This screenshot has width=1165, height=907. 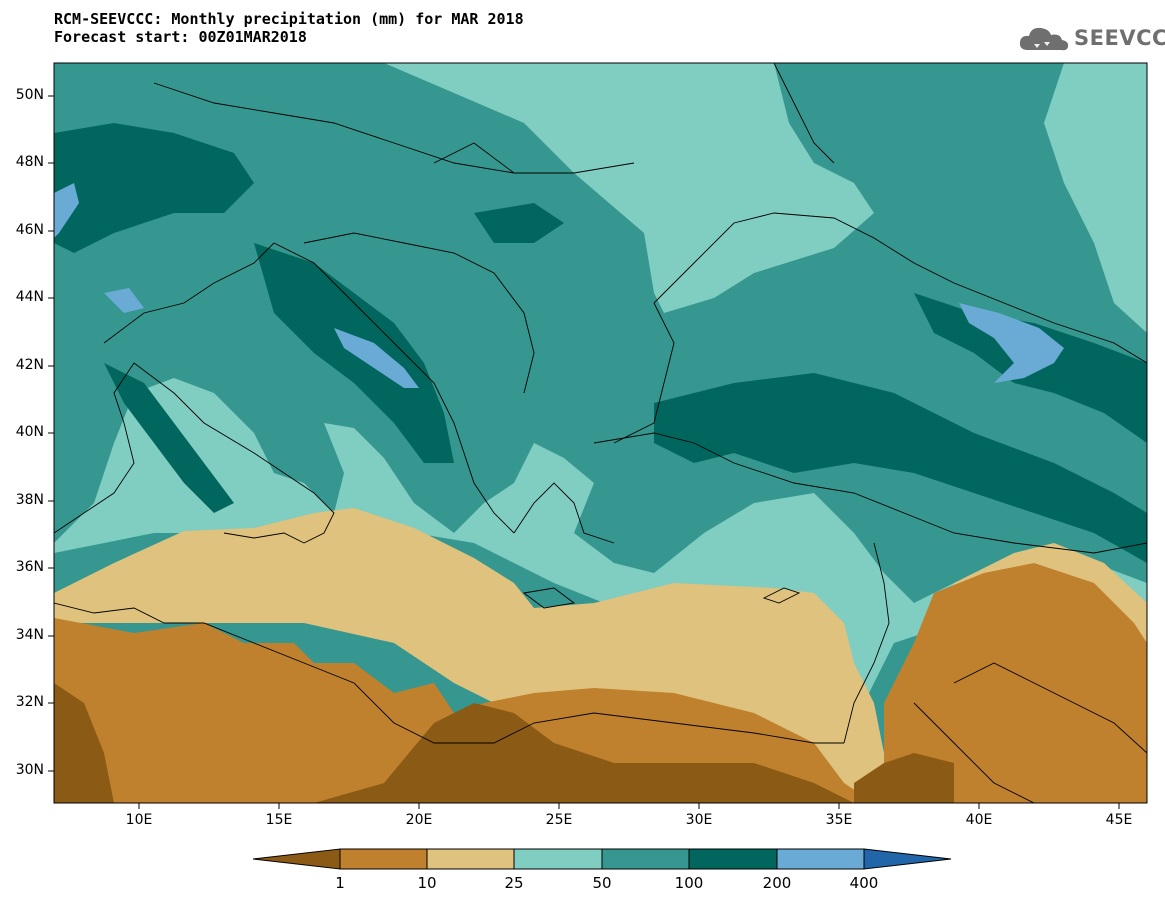 I want to click on lon-label-20e: 20E, so click(x=419, y=820).